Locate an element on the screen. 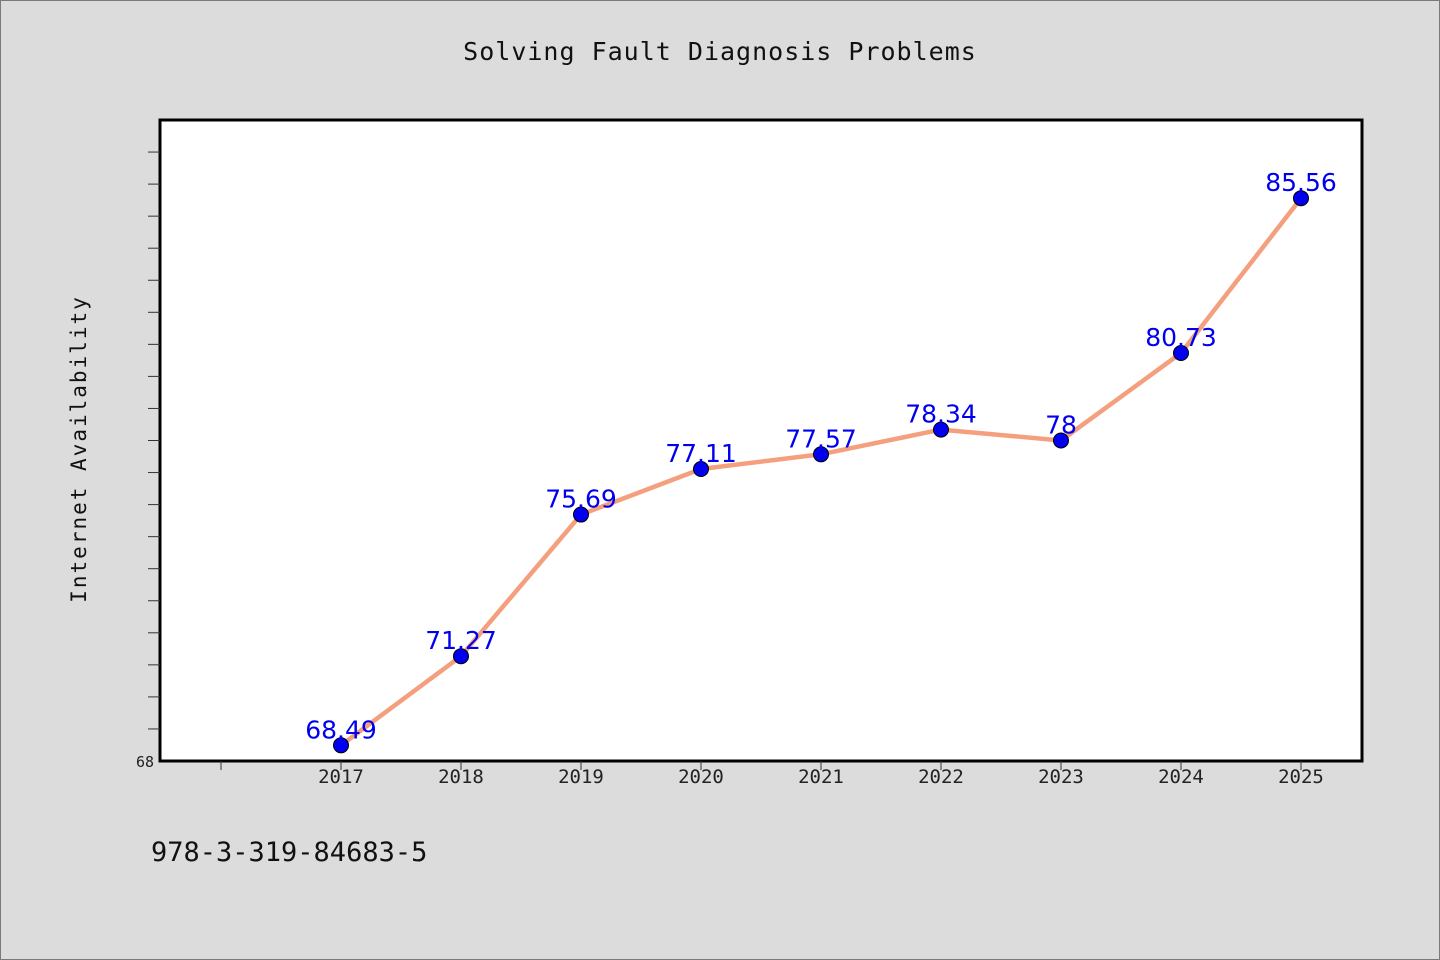 The width and height of the screenshot is (1440, 960). y-tick-label: 68 is located at coordinates (145, 762).